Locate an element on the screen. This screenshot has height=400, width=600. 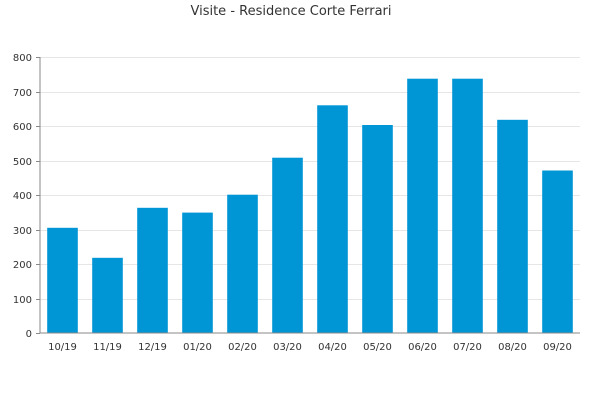
y-tick-label: 200 is located at coordinates (22, 265).